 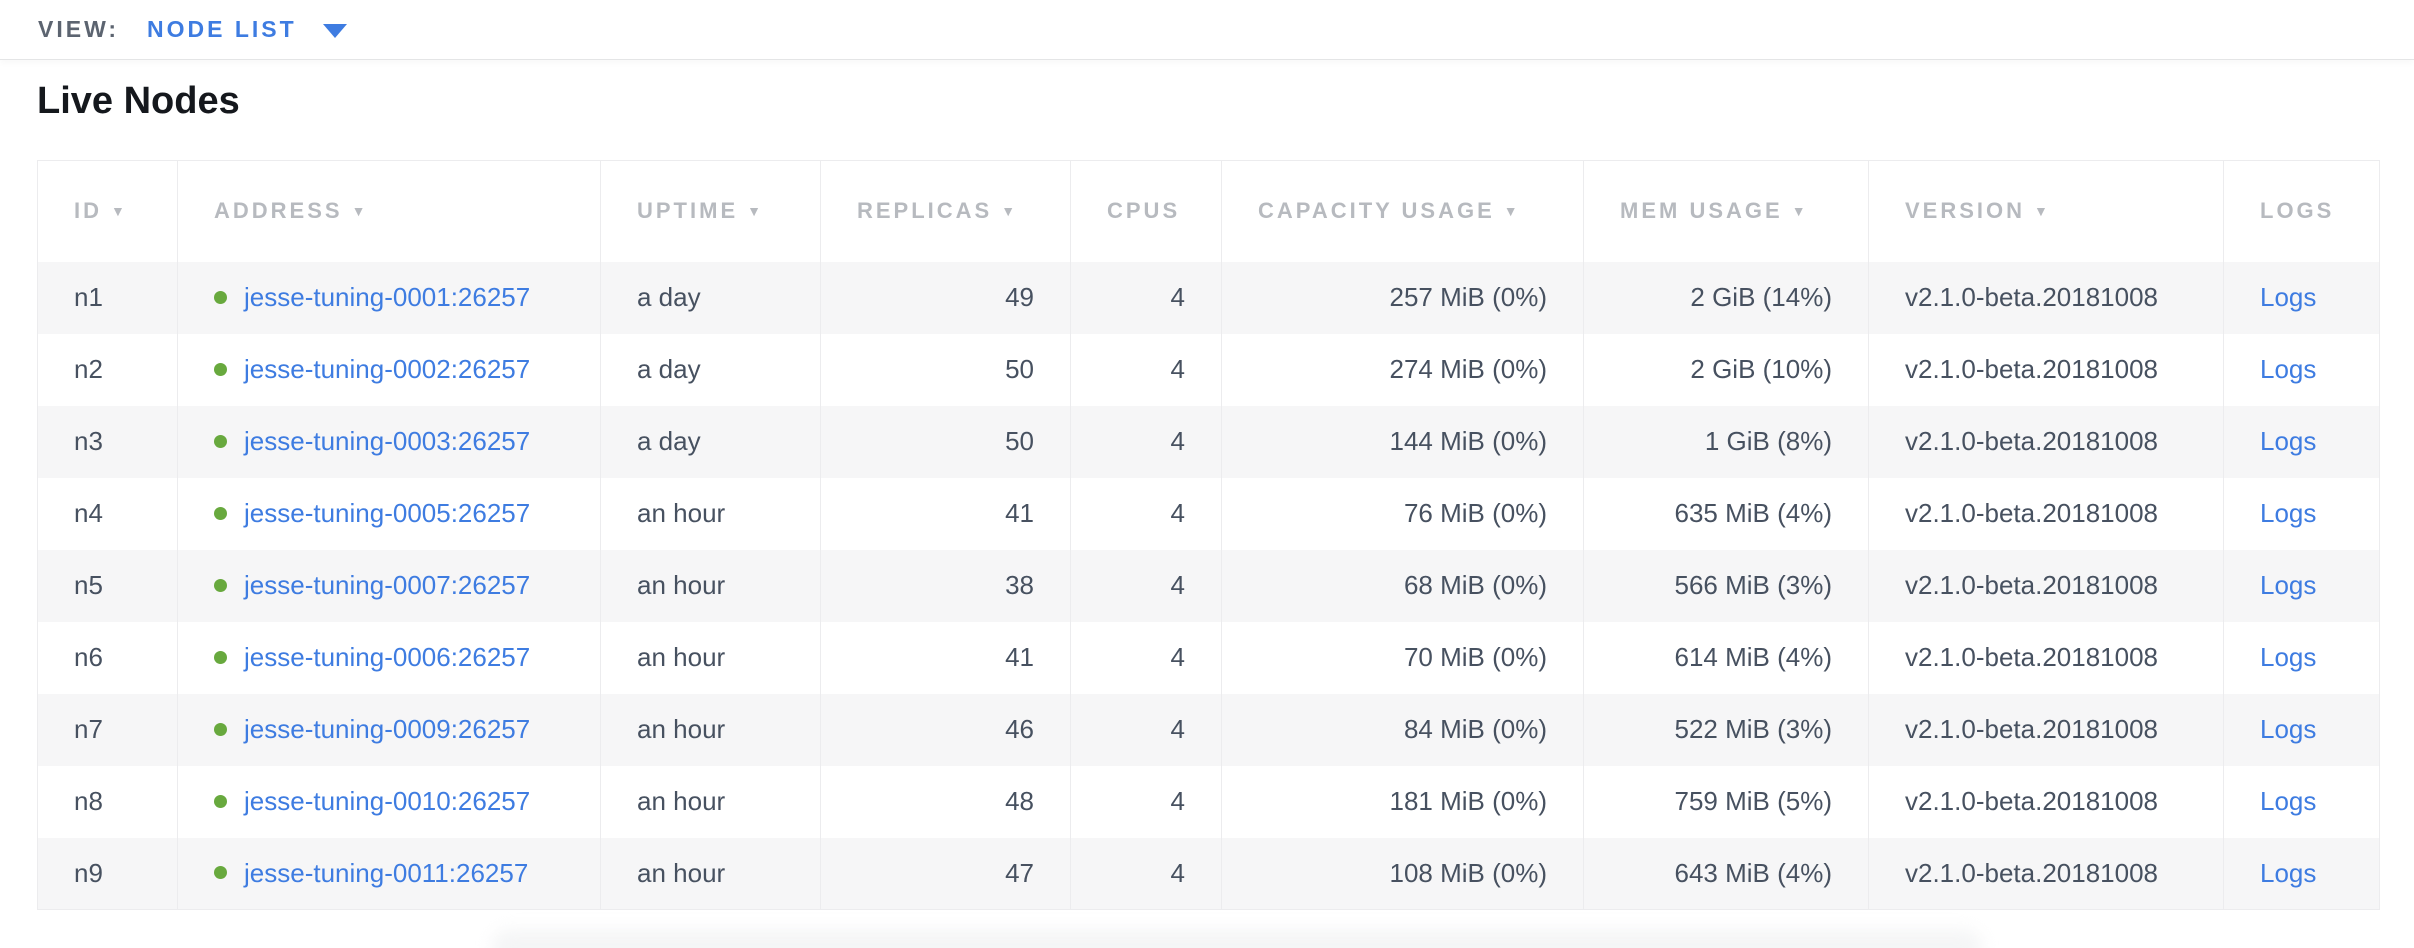 I want to click on node-mem-usage-cell: 614 MiB (4%), so click(x=1726, y=657).